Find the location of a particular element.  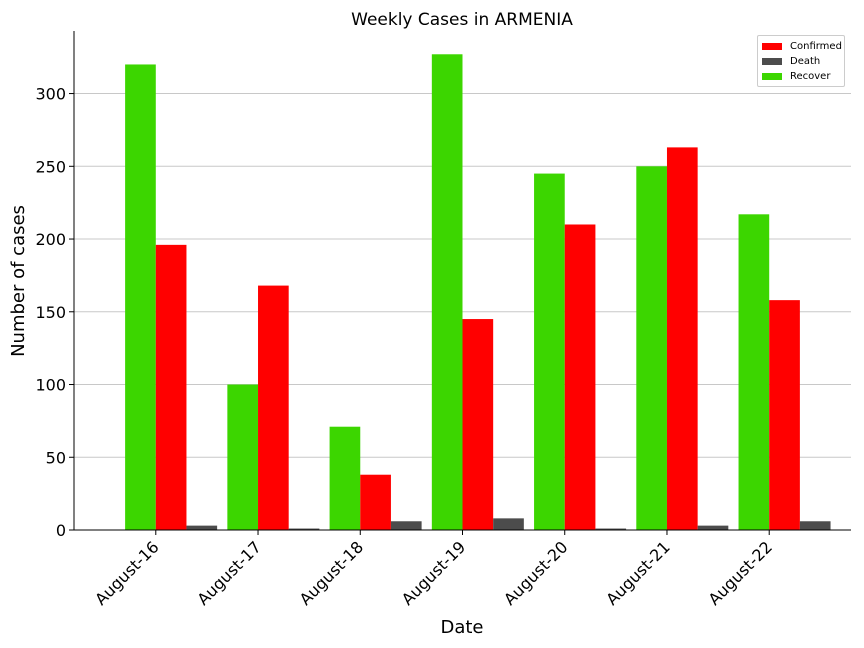

y-tick-label: 300 is located at coordinates (50, 94).